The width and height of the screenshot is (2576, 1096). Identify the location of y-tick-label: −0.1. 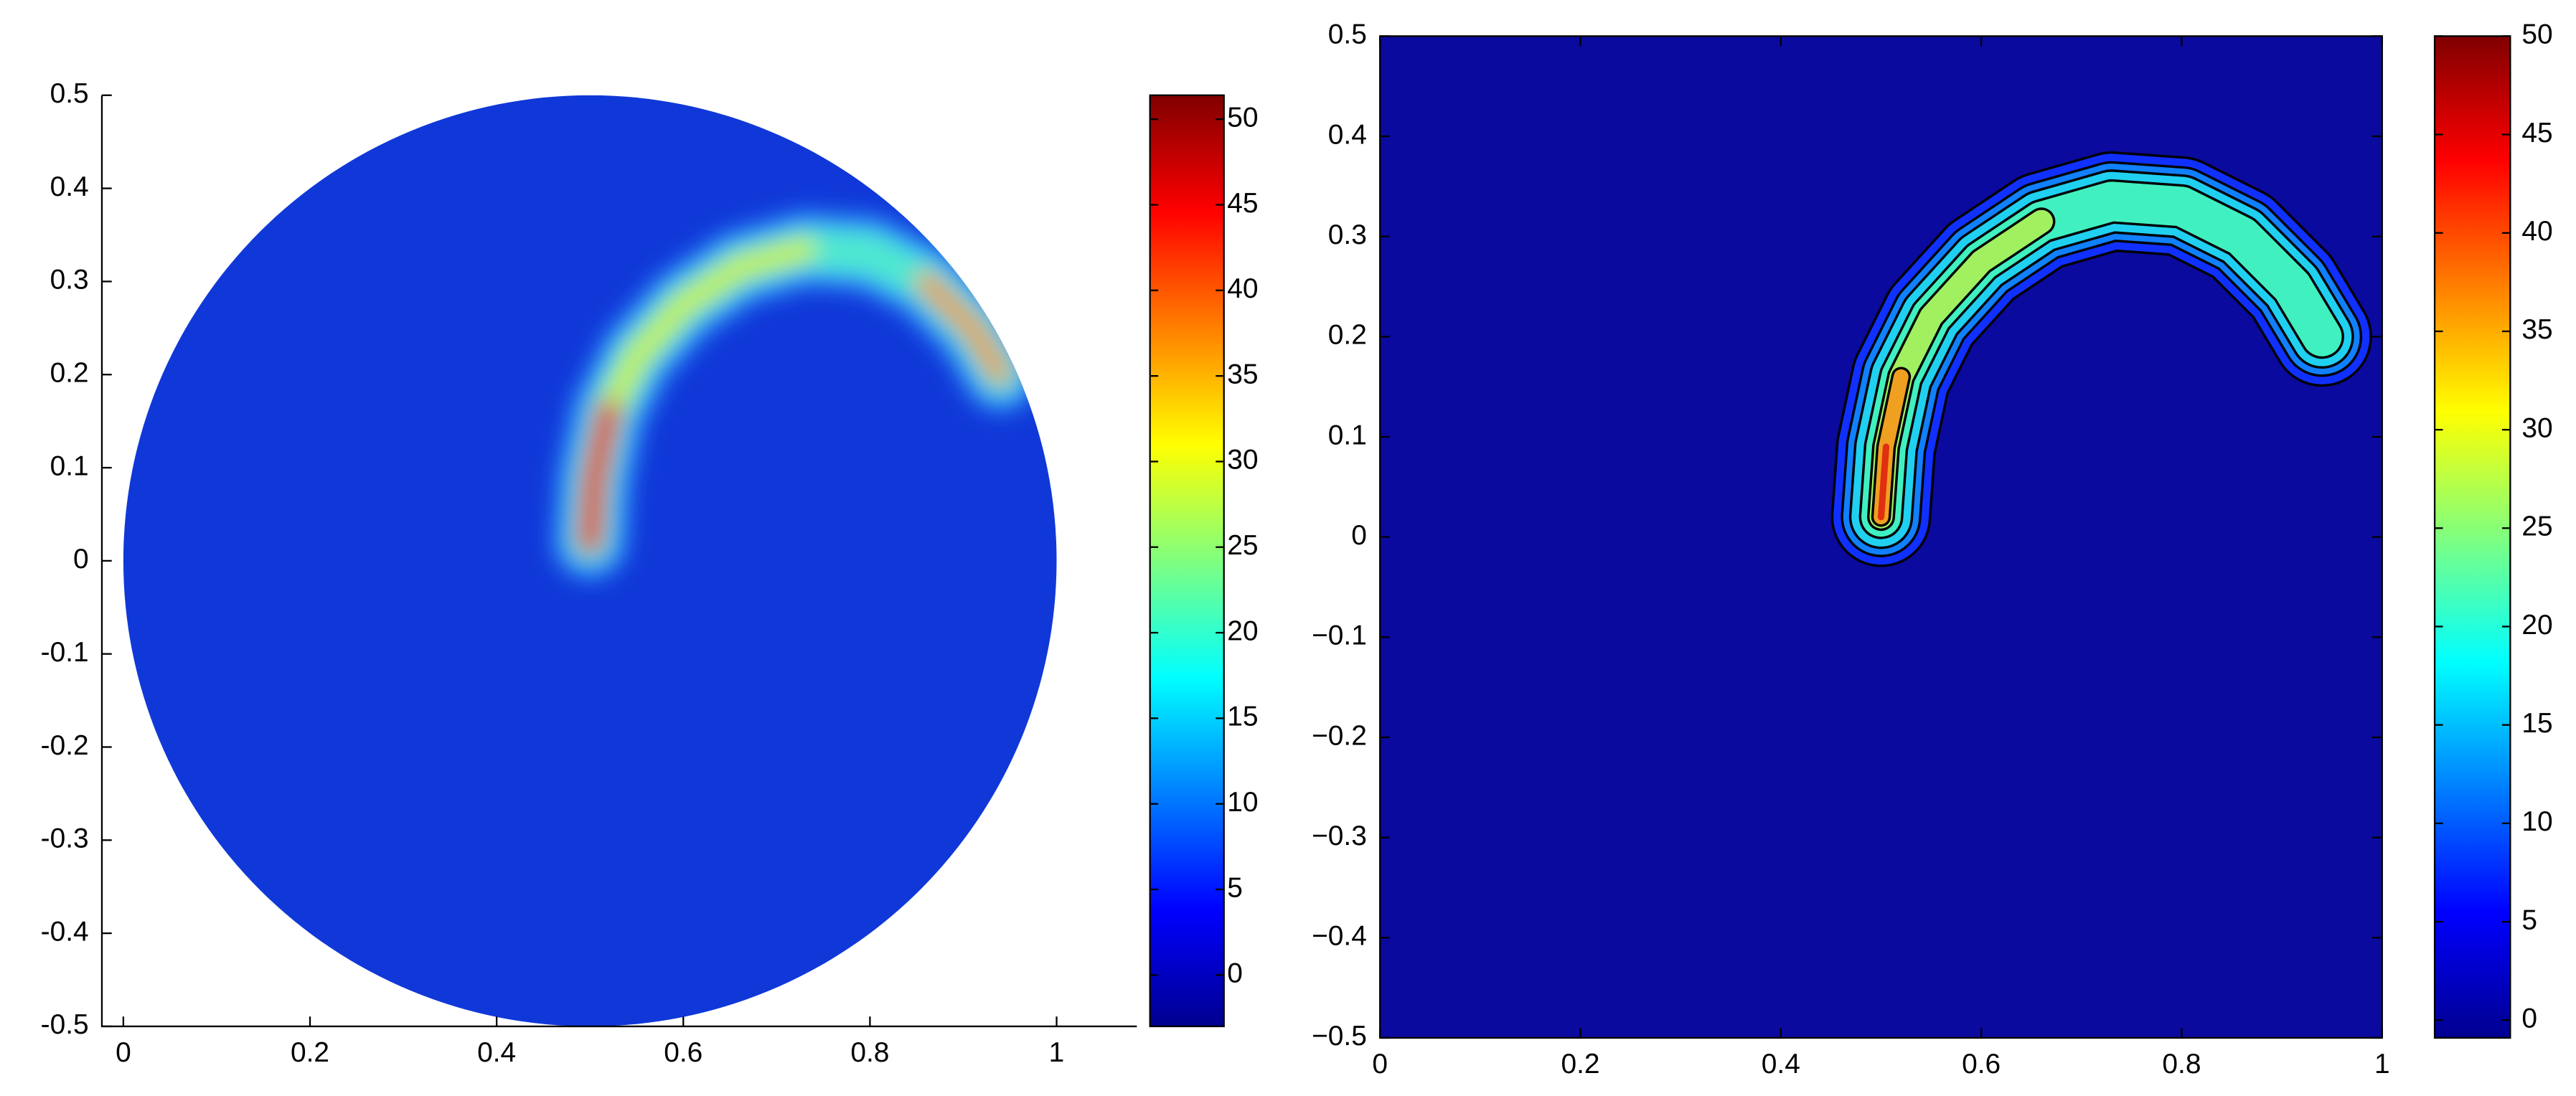
(1339, 635).